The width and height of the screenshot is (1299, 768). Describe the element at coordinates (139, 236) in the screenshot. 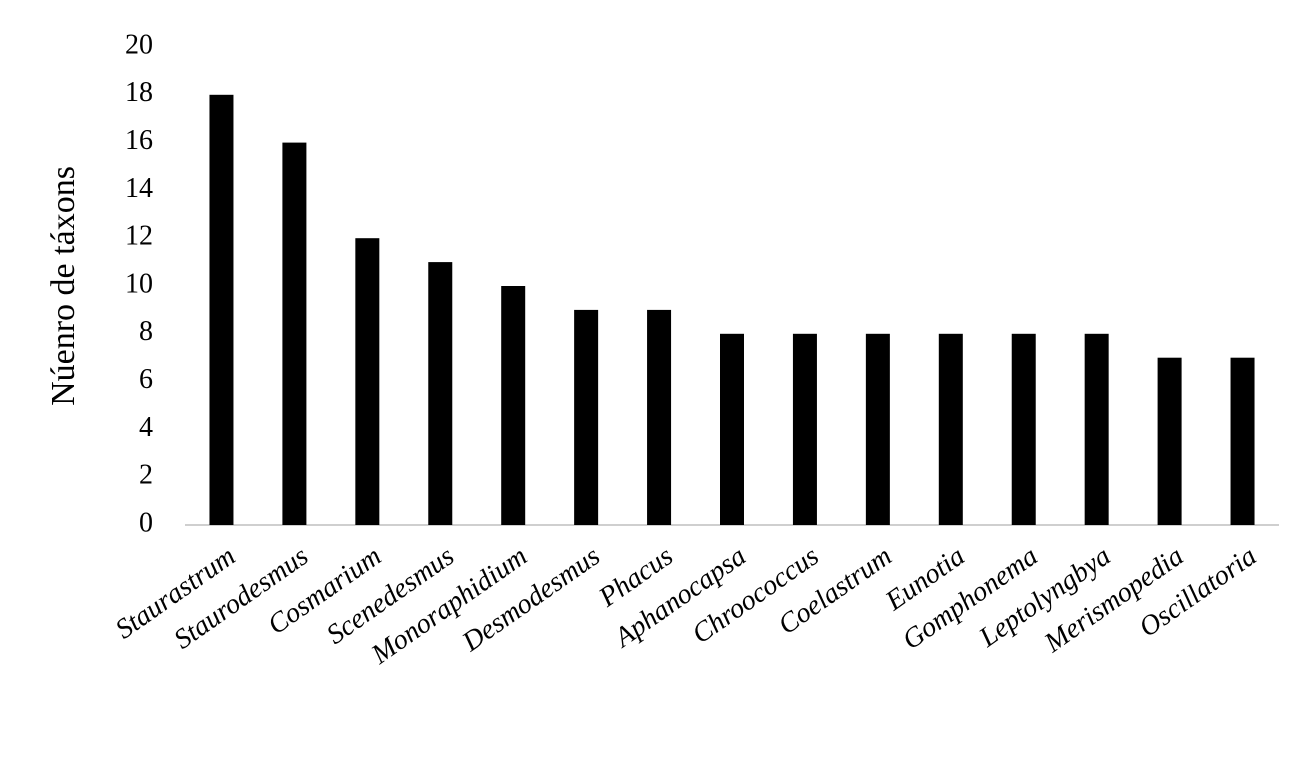

I see `y-tick-label: 12` at that location.